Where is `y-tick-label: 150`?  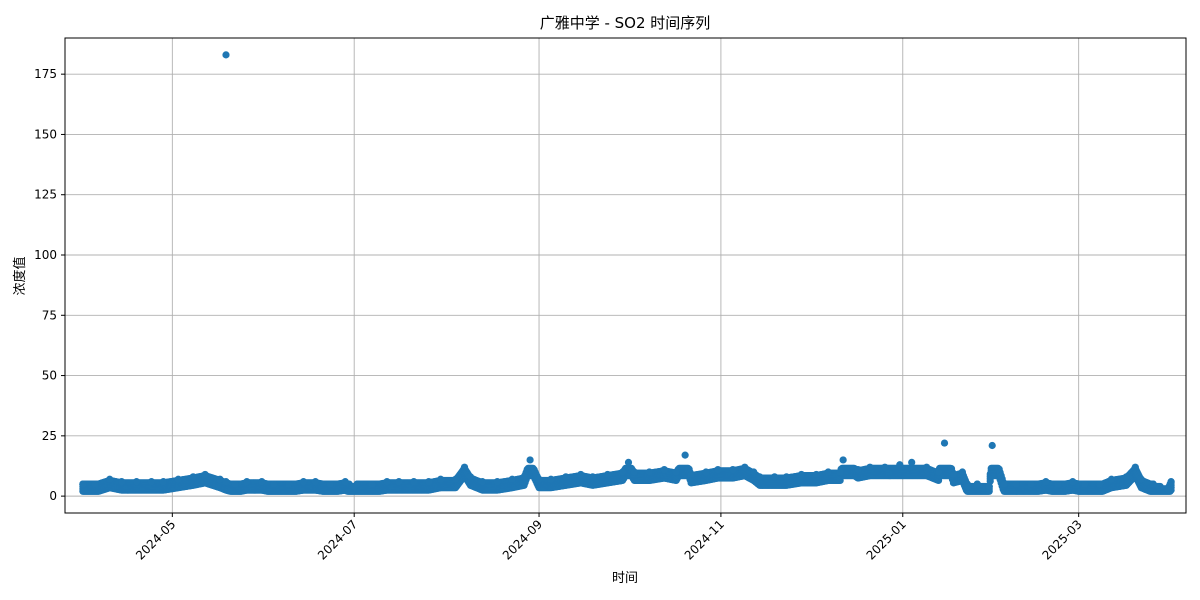 y-tick-label: 150 is located at coordinates (45, 134).